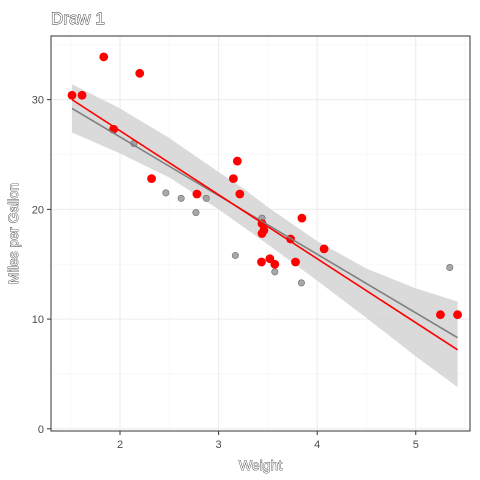  What do you see at coordinates (38, 101) in the screenshot?
I see `y-tick-label: 30` at bounding box center [38, 101].